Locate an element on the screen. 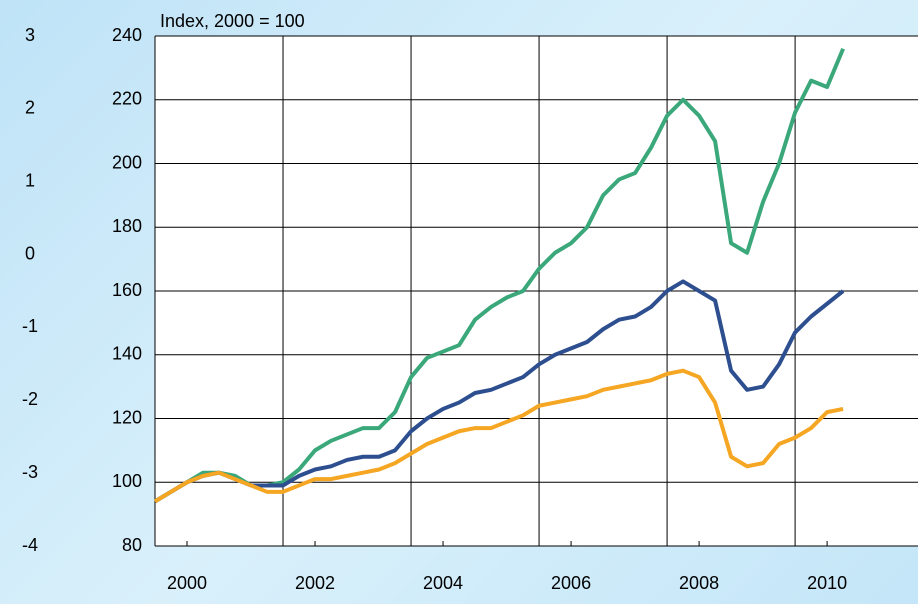 The height and width of the screenshot is (604, 918). x-tick-label: 2006 is located at coordinates (571, 583).